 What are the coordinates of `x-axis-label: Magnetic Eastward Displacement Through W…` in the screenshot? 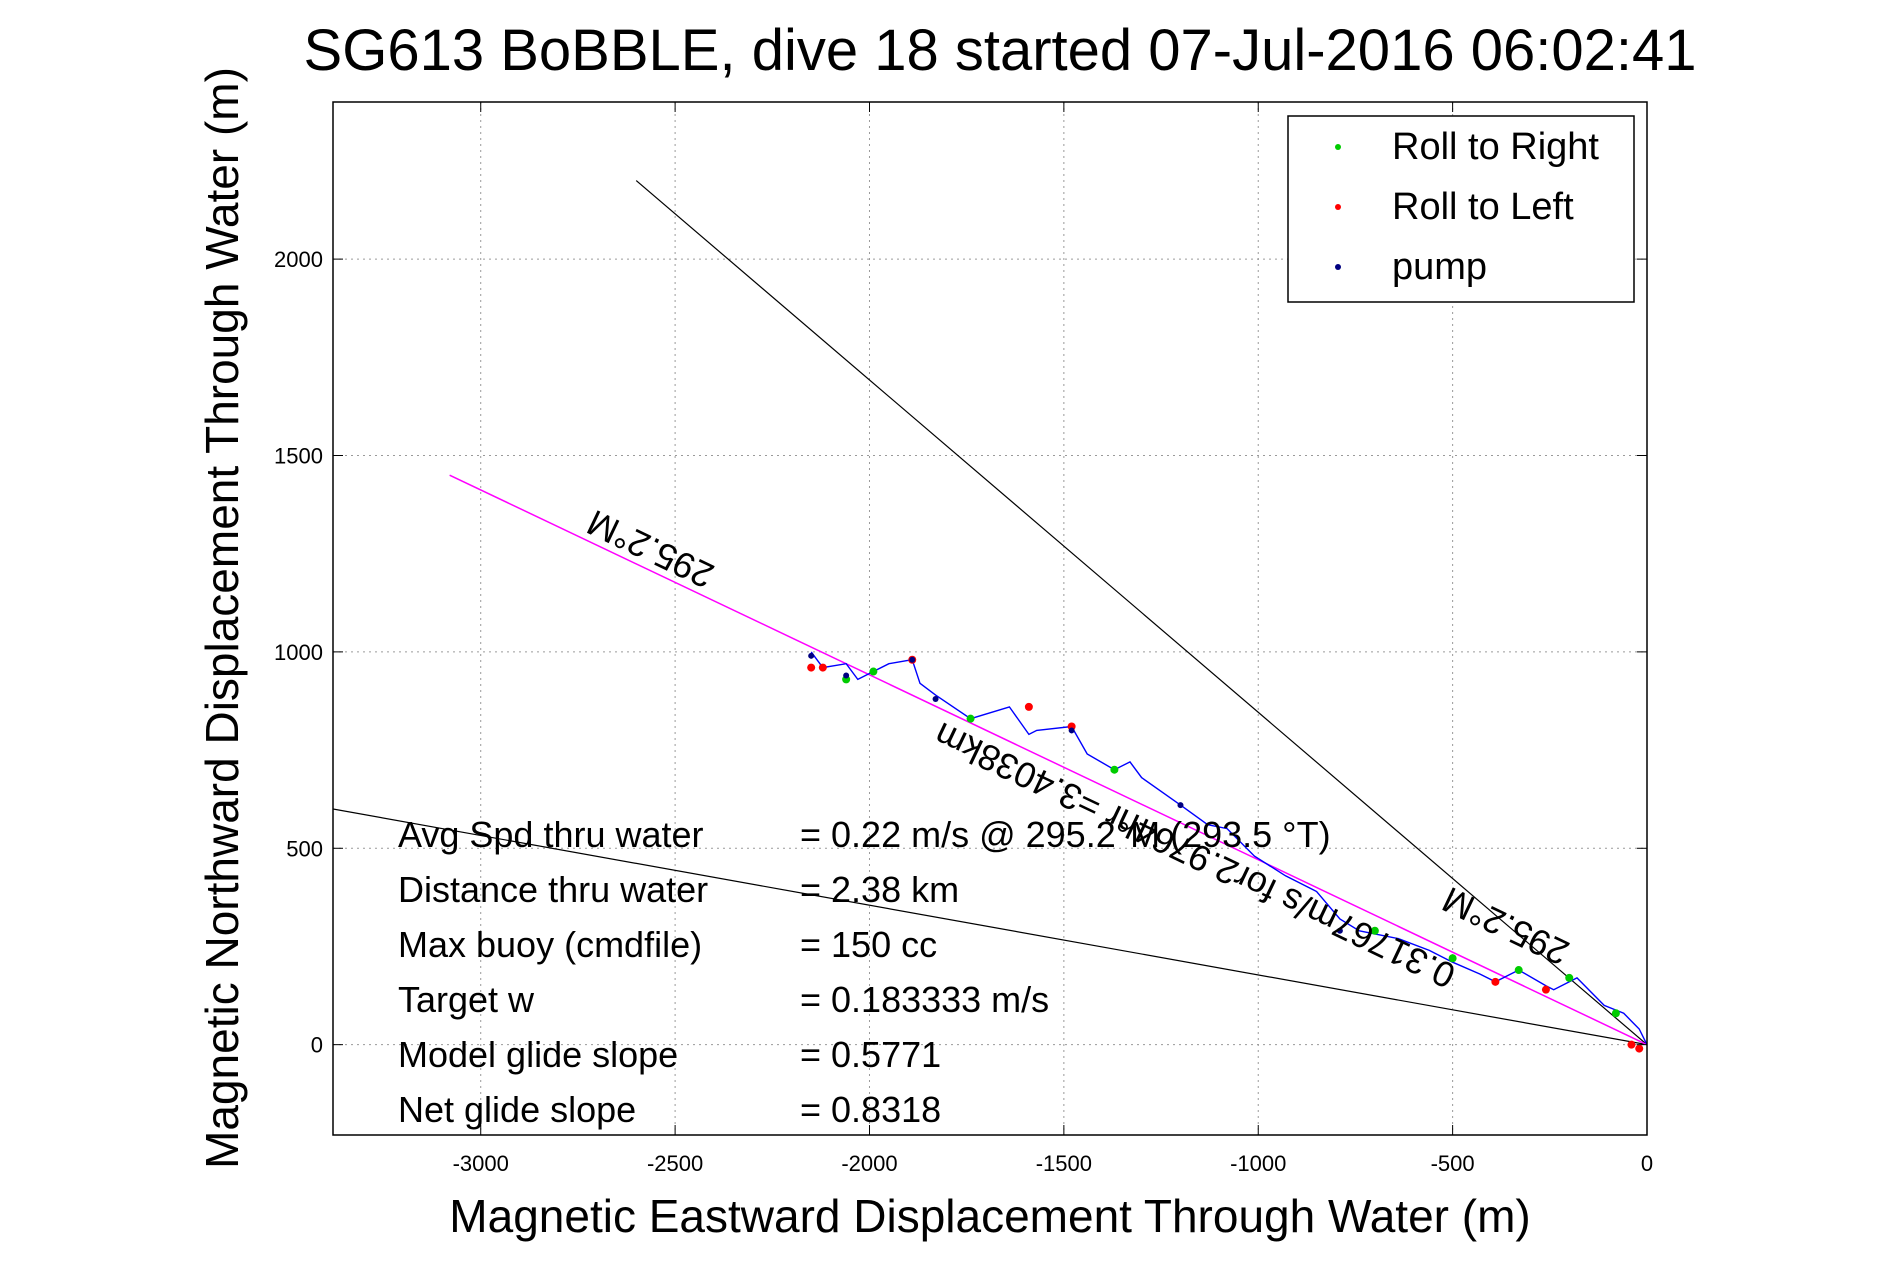 It's located at (989, 1216).